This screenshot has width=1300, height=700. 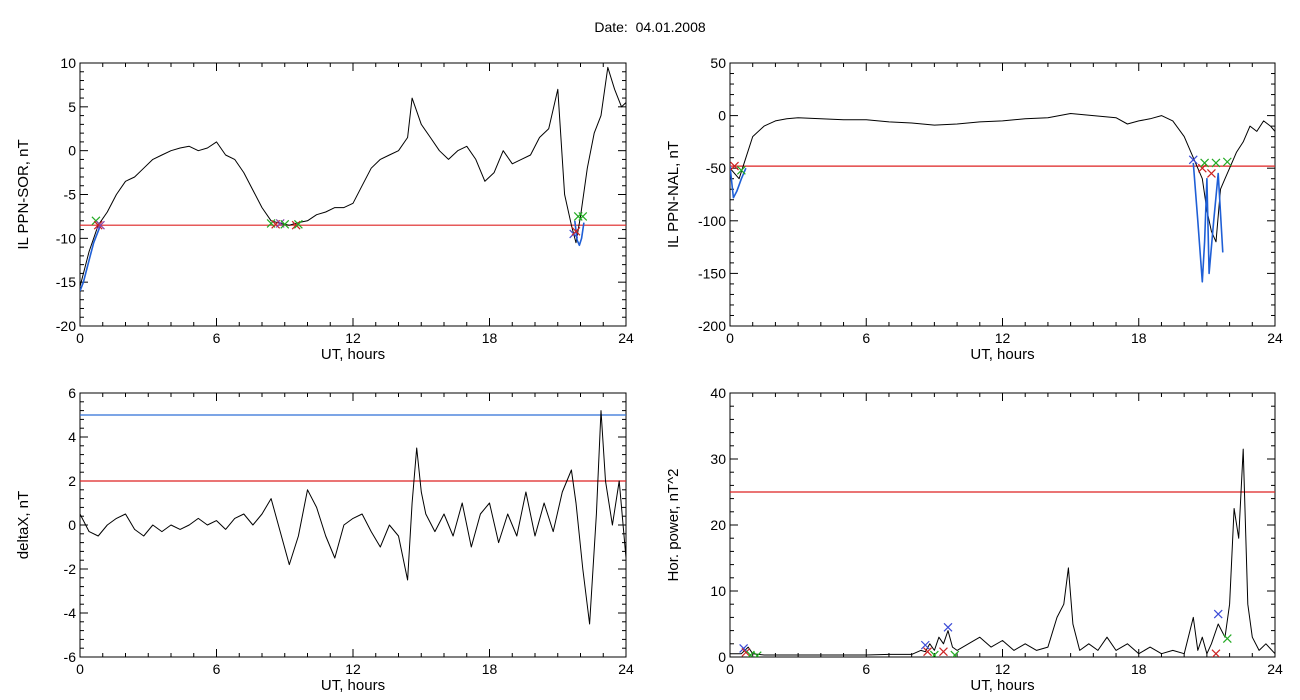 I want to click on y-tick-label: -4, so click(x=70, y=613).